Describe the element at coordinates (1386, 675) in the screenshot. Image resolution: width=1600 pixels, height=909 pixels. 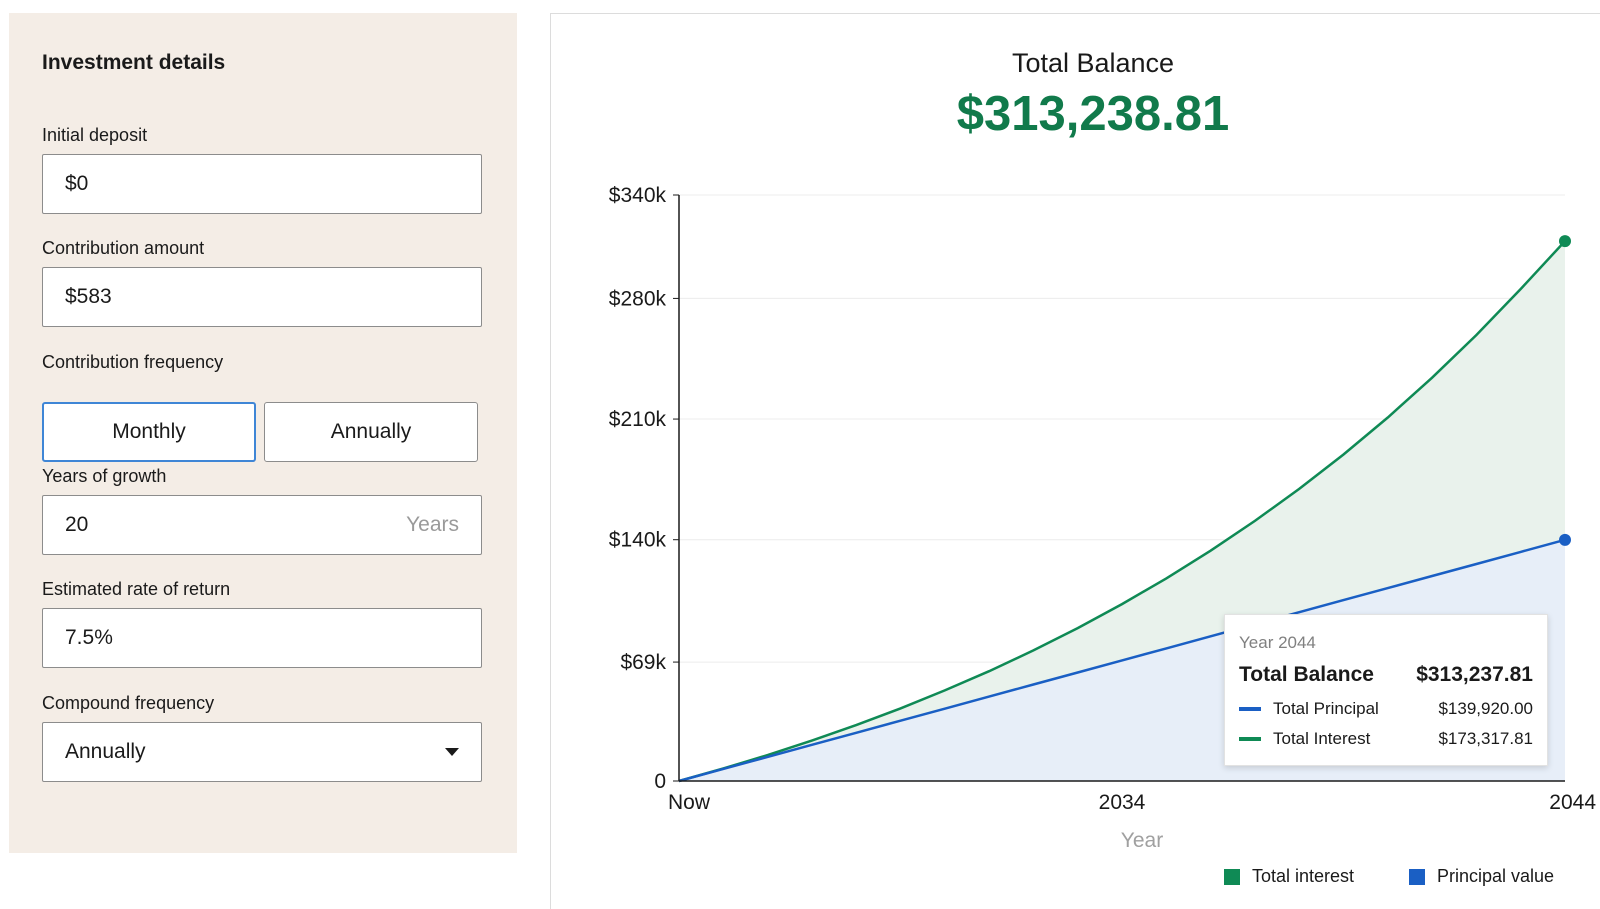
I see `tooltip-total-row: Total Balance $313,237.81` at that location.